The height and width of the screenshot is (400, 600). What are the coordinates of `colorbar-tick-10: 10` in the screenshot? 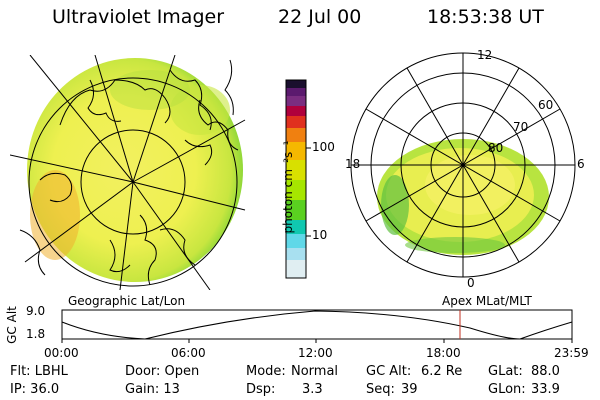 It's located at (320, 235).